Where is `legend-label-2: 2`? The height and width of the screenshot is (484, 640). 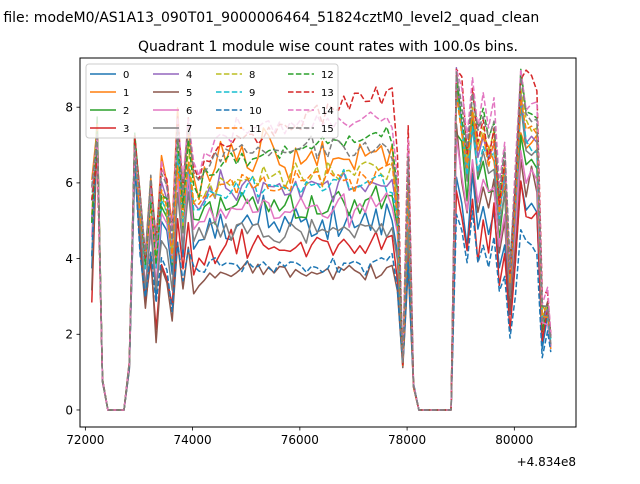 legend-label-2: 2 is located at coordinates (126, 111).